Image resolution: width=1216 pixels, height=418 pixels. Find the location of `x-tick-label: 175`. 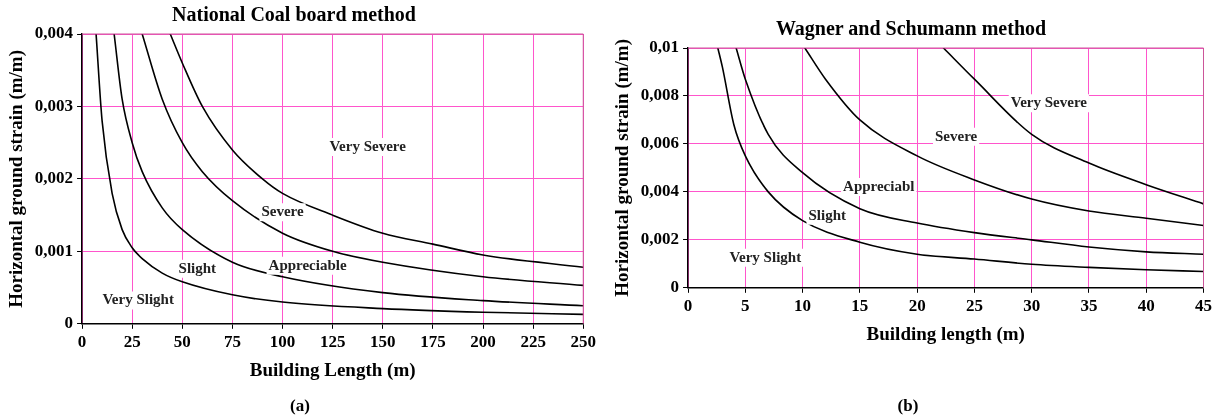

x-tick-label: 175 is located at coordinates (433, 342).